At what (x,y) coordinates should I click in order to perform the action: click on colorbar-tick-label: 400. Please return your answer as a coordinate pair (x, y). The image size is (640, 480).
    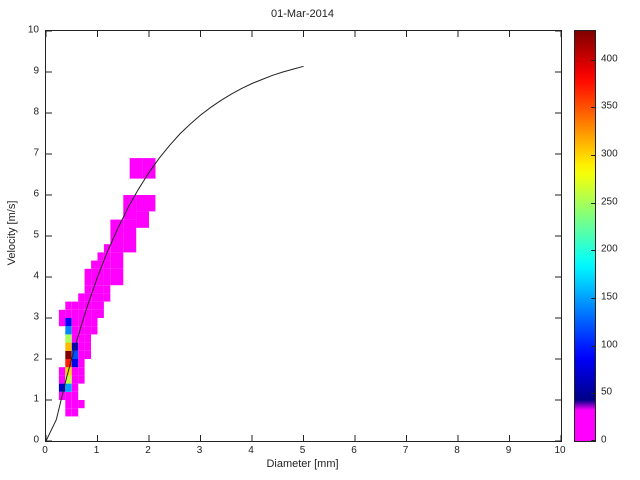
    Looking at the image, I should click on (609, 59).